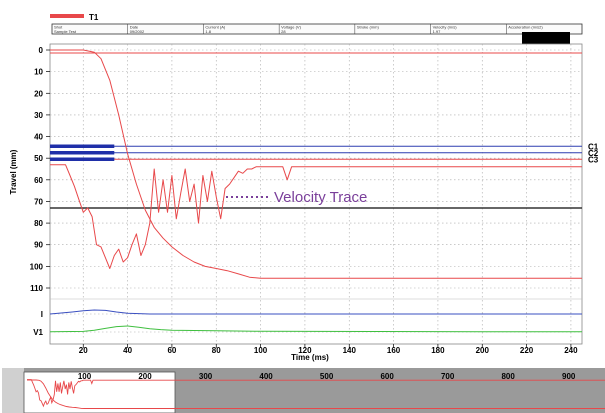 This screenshot has width=605, height=413. Describe the element at coordinates (38, 93) in the screenshot. I see `y-tick-label: 20` at that location.